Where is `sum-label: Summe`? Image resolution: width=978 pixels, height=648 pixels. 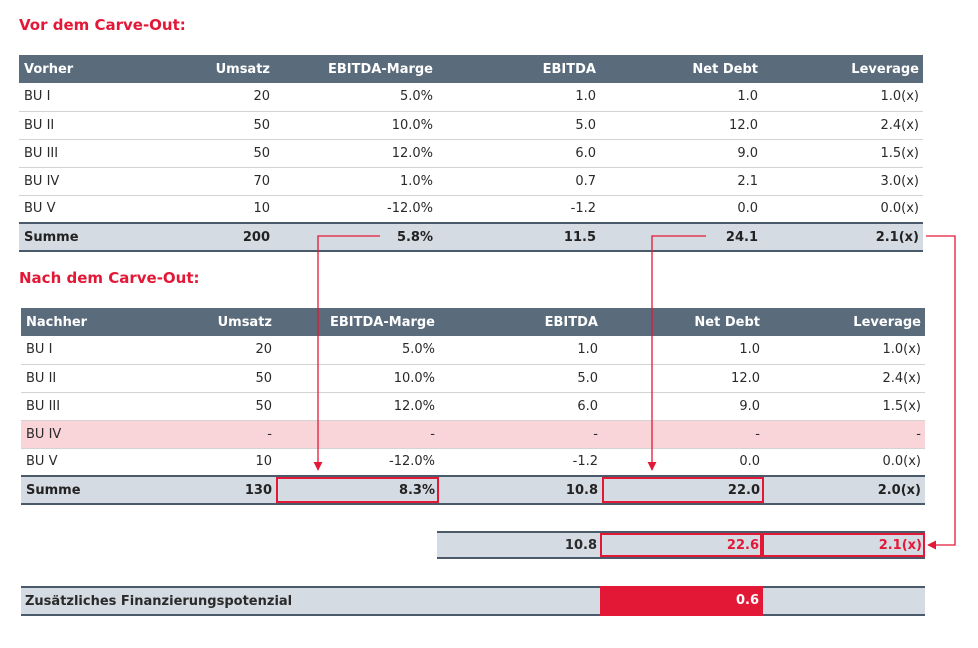
sum-label: Summe is located at coordinates (77, 237).